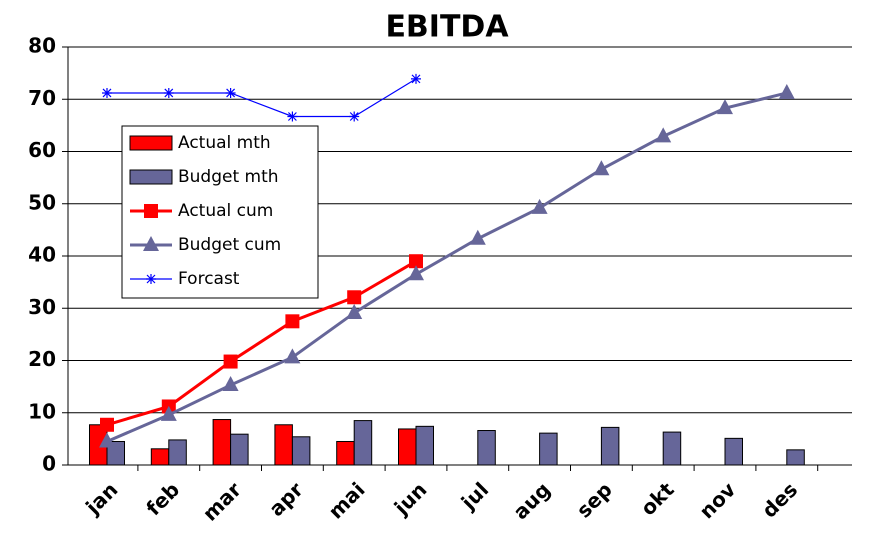 The width and height of the screenshot is (872, 548). What do you see at coordinates (228, 177) in the screenshot?
I see `legend-label: Budget mth` at bounding box center [228, 177].